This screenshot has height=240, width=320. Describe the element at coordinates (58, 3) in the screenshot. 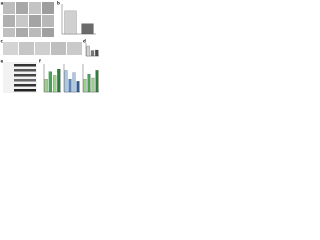

I see `panel-label: b` at that location.